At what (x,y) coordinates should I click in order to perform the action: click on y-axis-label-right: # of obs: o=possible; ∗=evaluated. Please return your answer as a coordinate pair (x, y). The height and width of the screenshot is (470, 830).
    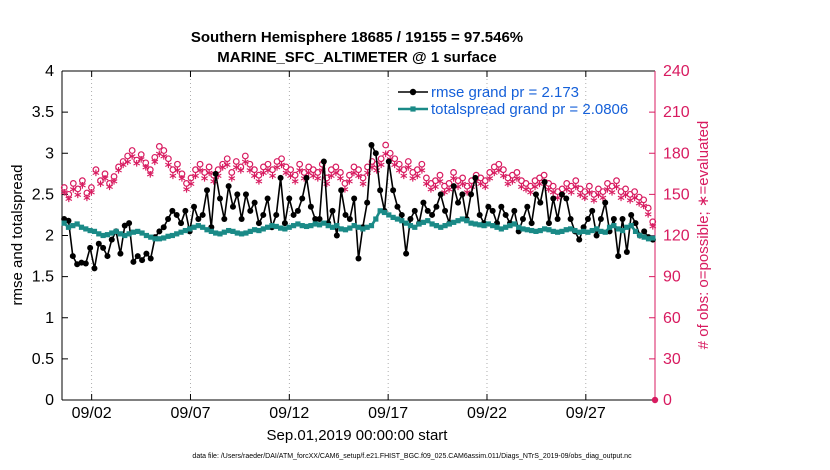
    Looking at the image, I should click on (703, 235).